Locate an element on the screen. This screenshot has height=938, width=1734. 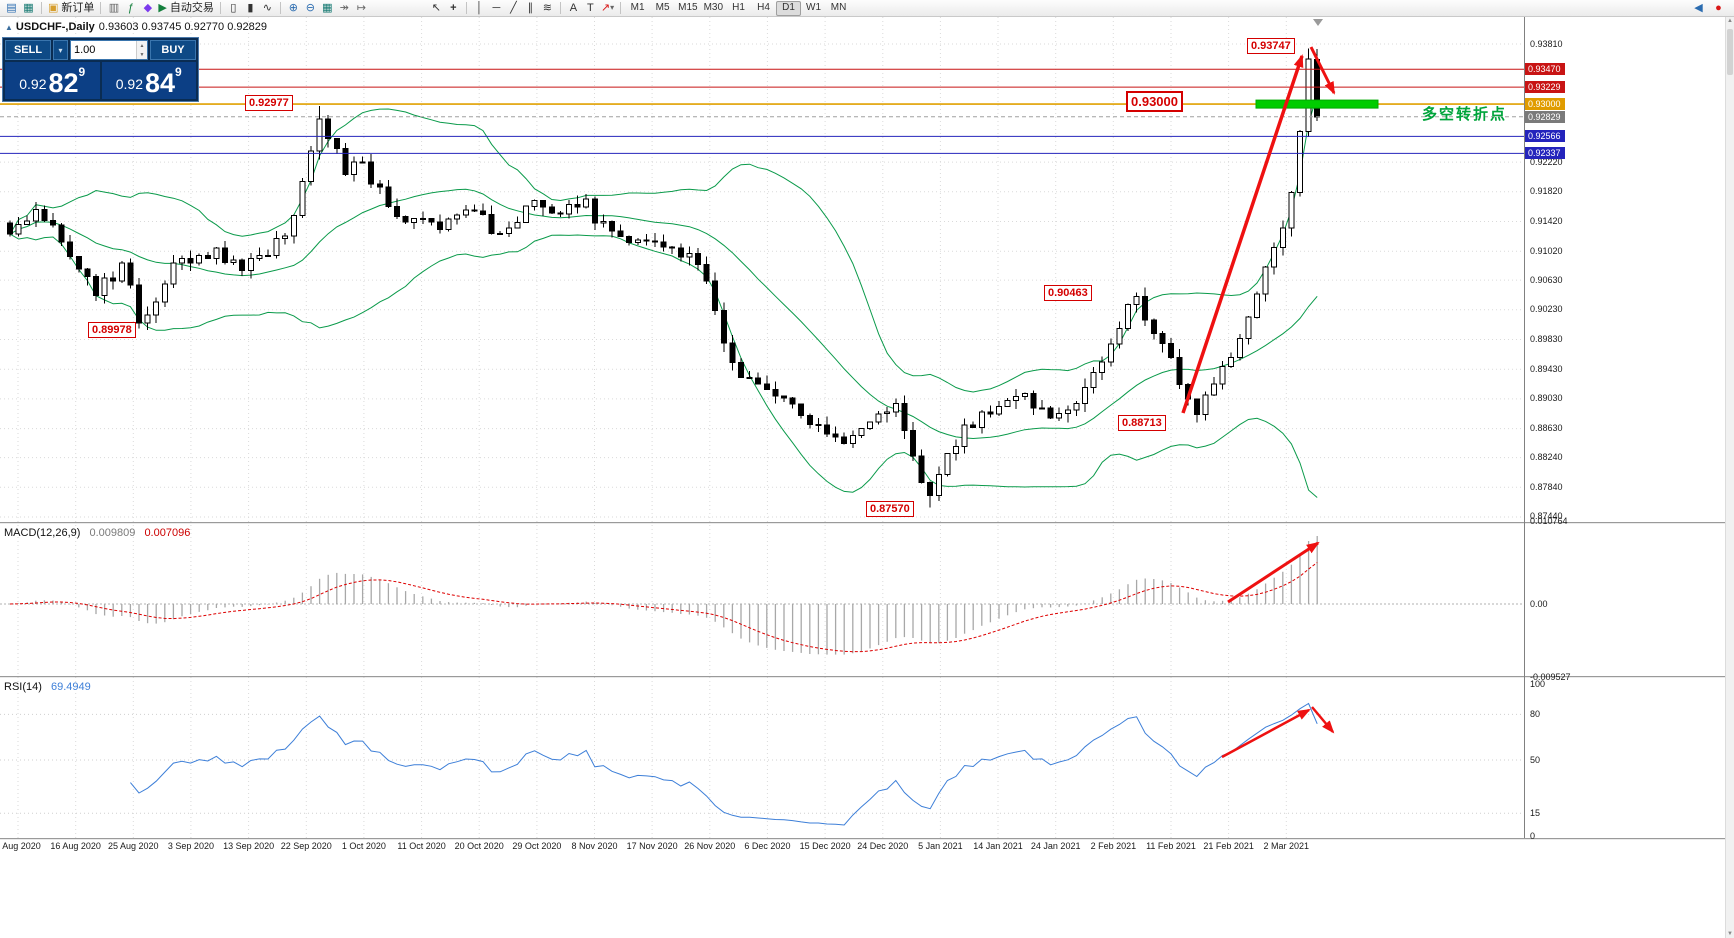
buy-price-button: 0.92 84 9 is located at coordinates (148, 80).